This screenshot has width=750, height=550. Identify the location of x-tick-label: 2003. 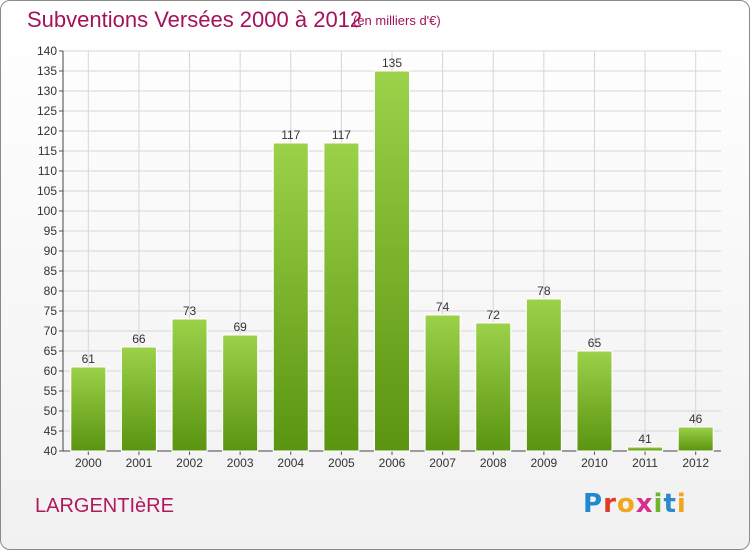
(240, 463).